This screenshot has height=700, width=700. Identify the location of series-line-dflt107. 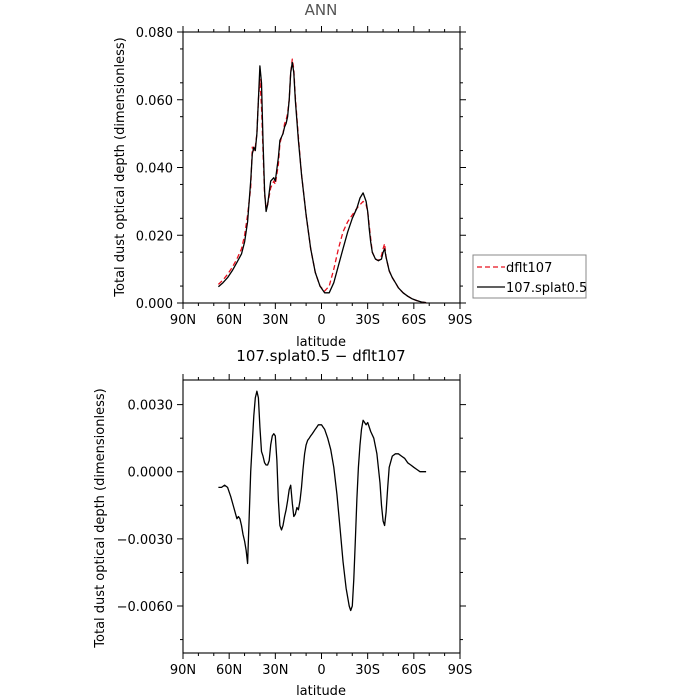
(322, 181).